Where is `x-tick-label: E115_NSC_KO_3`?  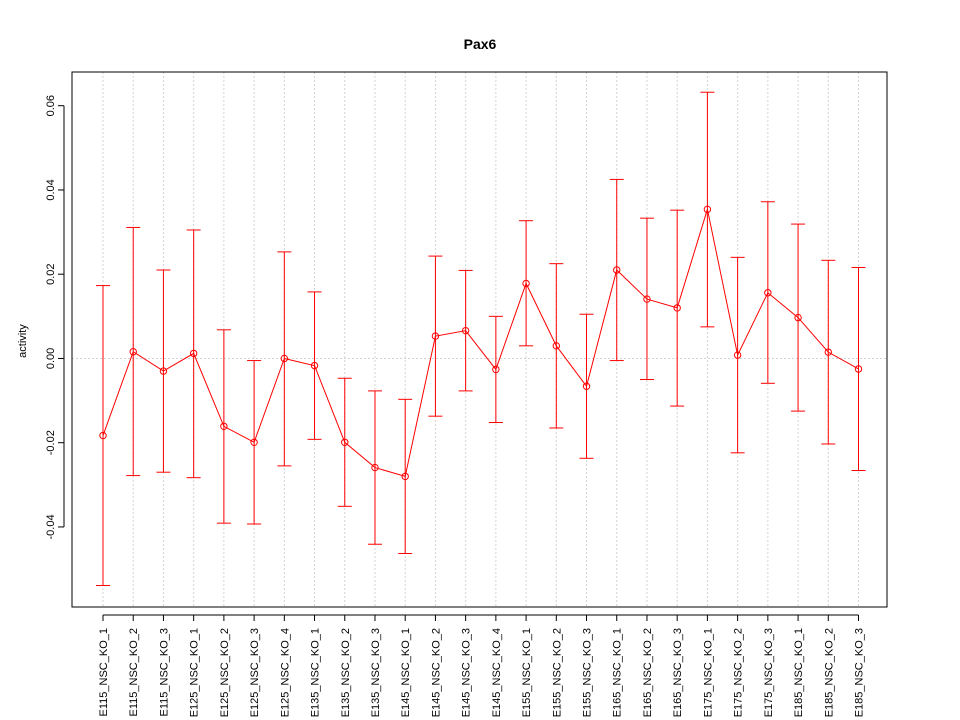
x-tick-label: E115_NSC_KO_3 is located at coordinates (164, 672).